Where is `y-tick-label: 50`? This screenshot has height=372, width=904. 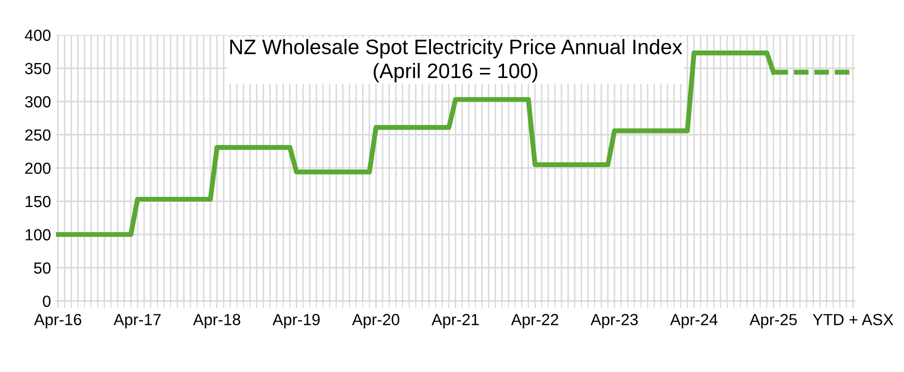
y-tick-label: 50 is located at coordinates (42, 268).